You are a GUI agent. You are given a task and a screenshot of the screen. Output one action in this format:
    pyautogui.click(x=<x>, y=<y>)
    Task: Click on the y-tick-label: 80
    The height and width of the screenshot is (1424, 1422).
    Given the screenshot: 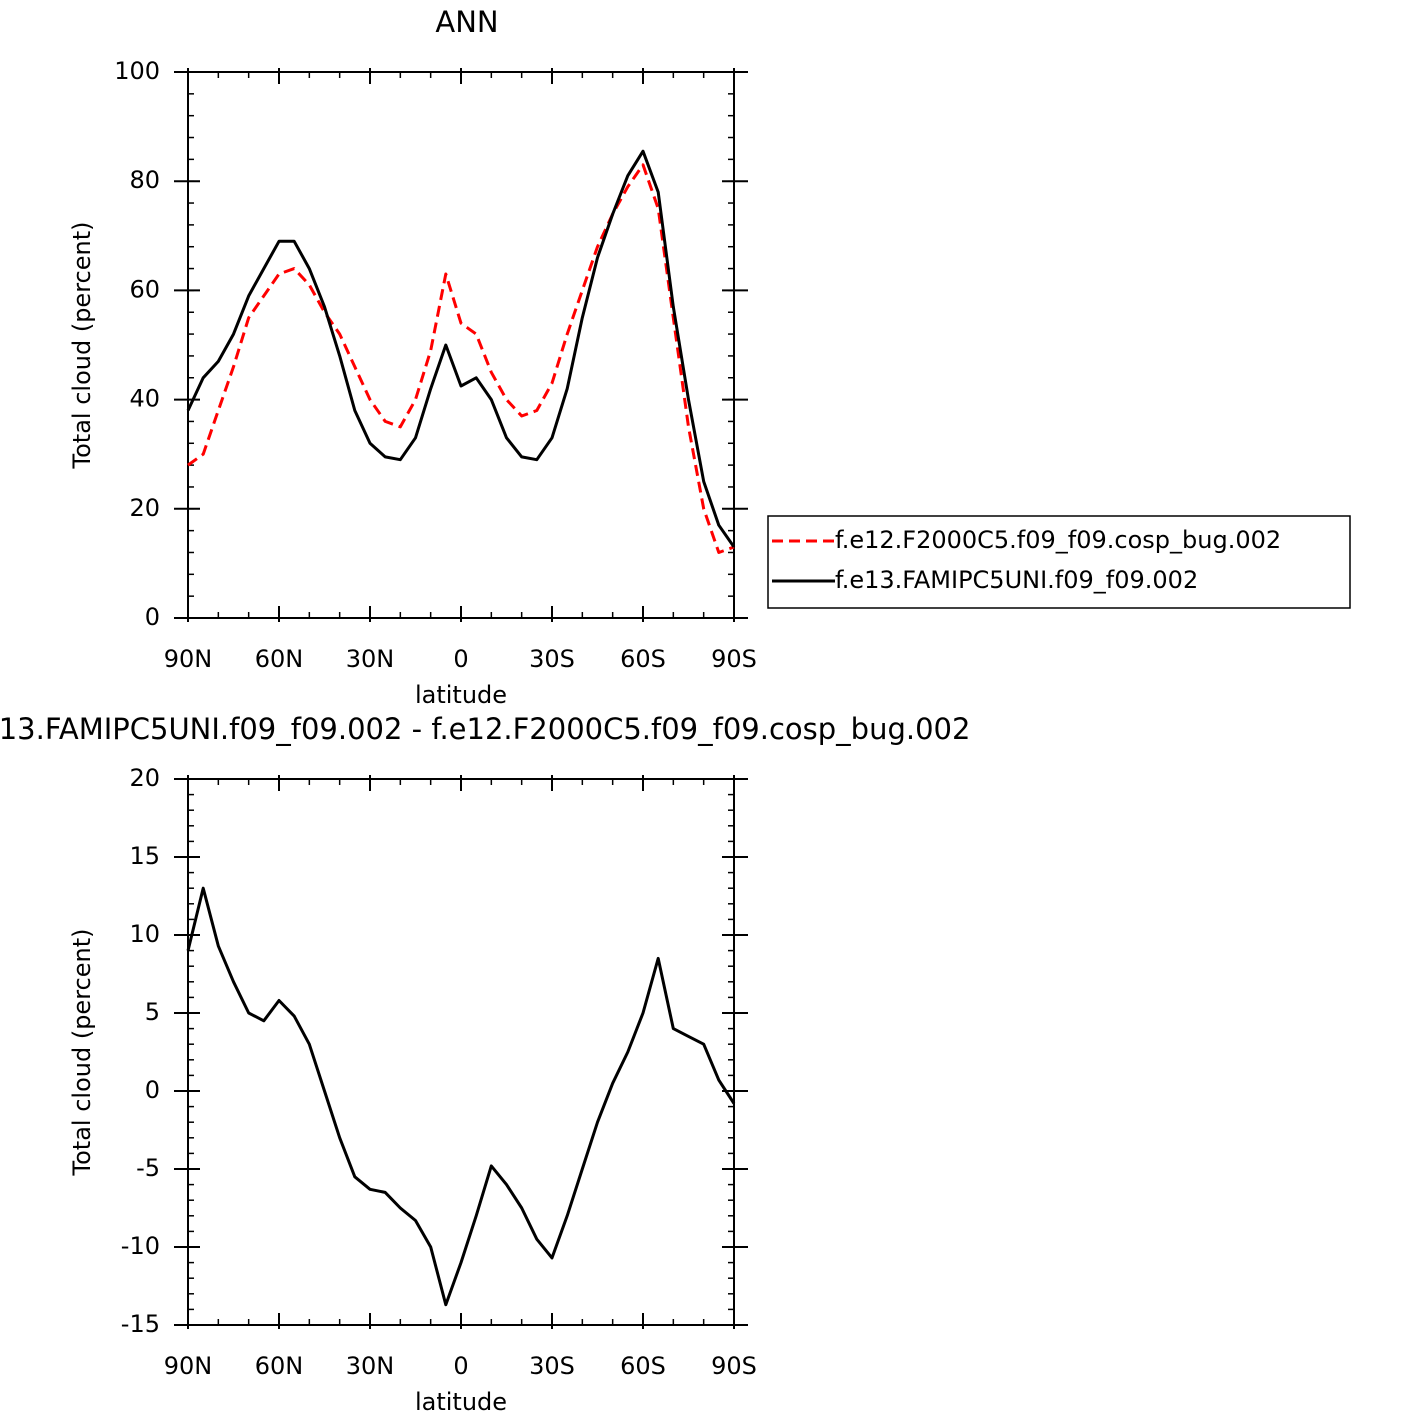 What is the action you would take?
    pyautogui.click(x=144, y=180)
    